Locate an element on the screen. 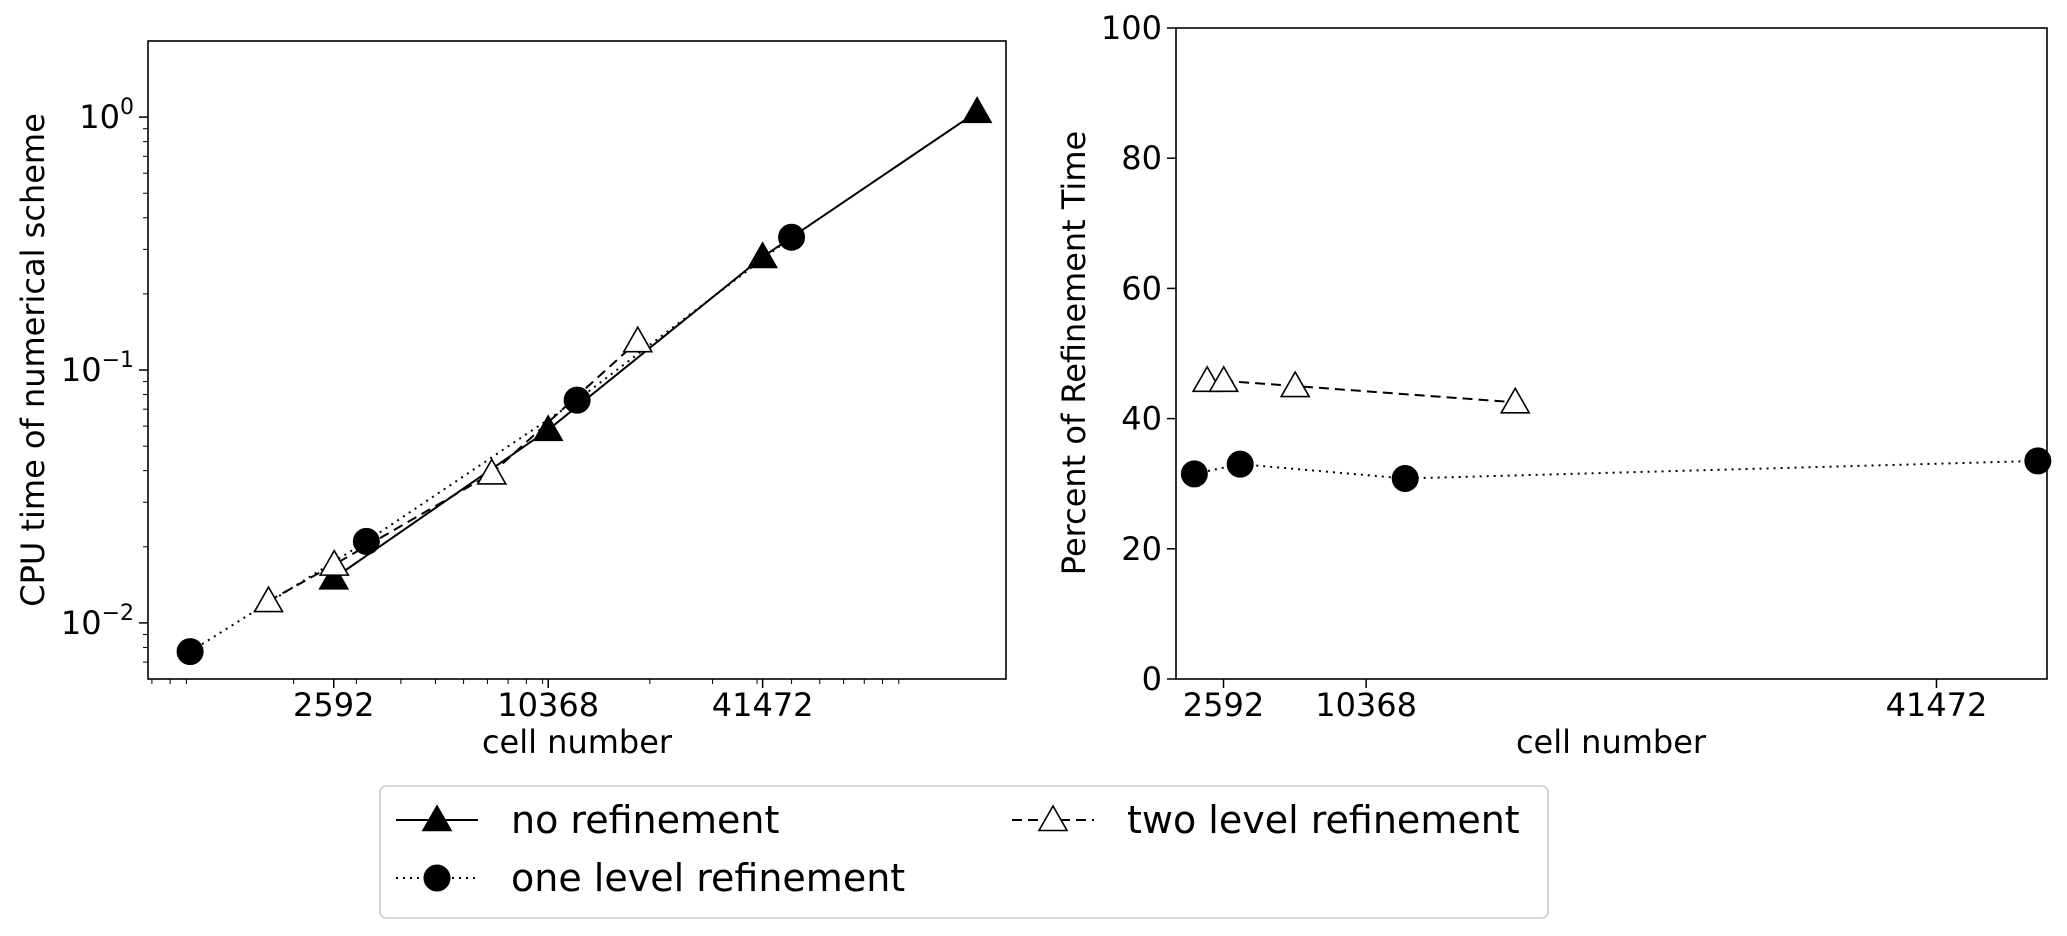  left-y-tick-label: 10⁻² is located at coordinates (97, 621).